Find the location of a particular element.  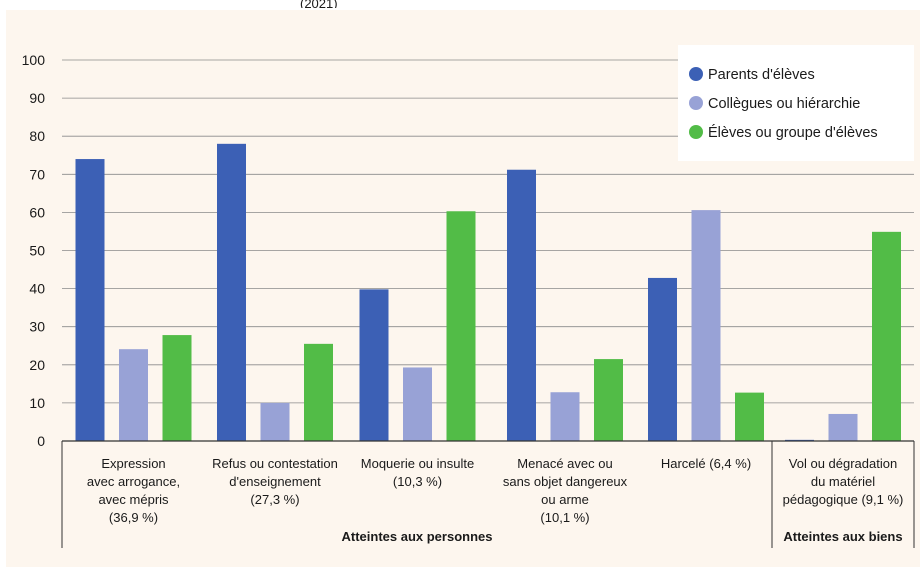

y-tick-label: 100 is located at coordinates (34, 60).